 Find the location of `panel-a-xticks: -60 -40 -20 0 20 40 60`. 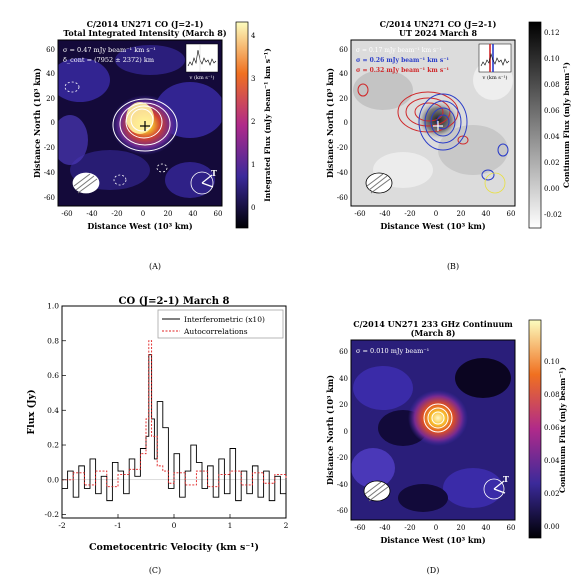

panel-a-xticks: -60 -40 -20 0 20 40 60 is located at coordinates (141, 214).